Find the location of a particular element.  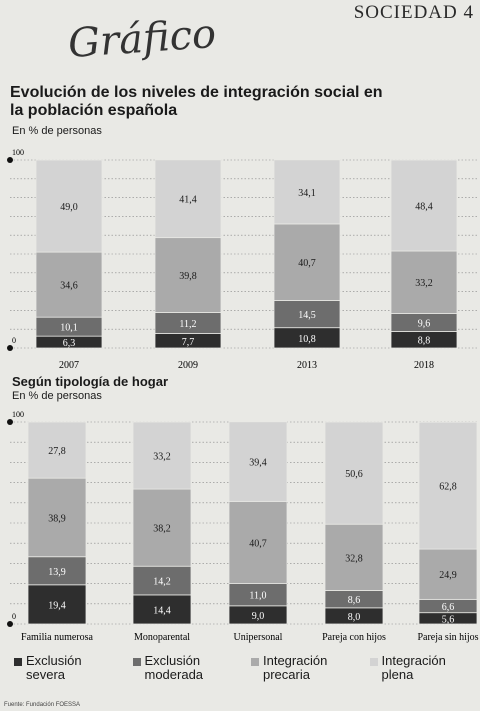

category-label: Monoparental is located at coordinates (162, 637).